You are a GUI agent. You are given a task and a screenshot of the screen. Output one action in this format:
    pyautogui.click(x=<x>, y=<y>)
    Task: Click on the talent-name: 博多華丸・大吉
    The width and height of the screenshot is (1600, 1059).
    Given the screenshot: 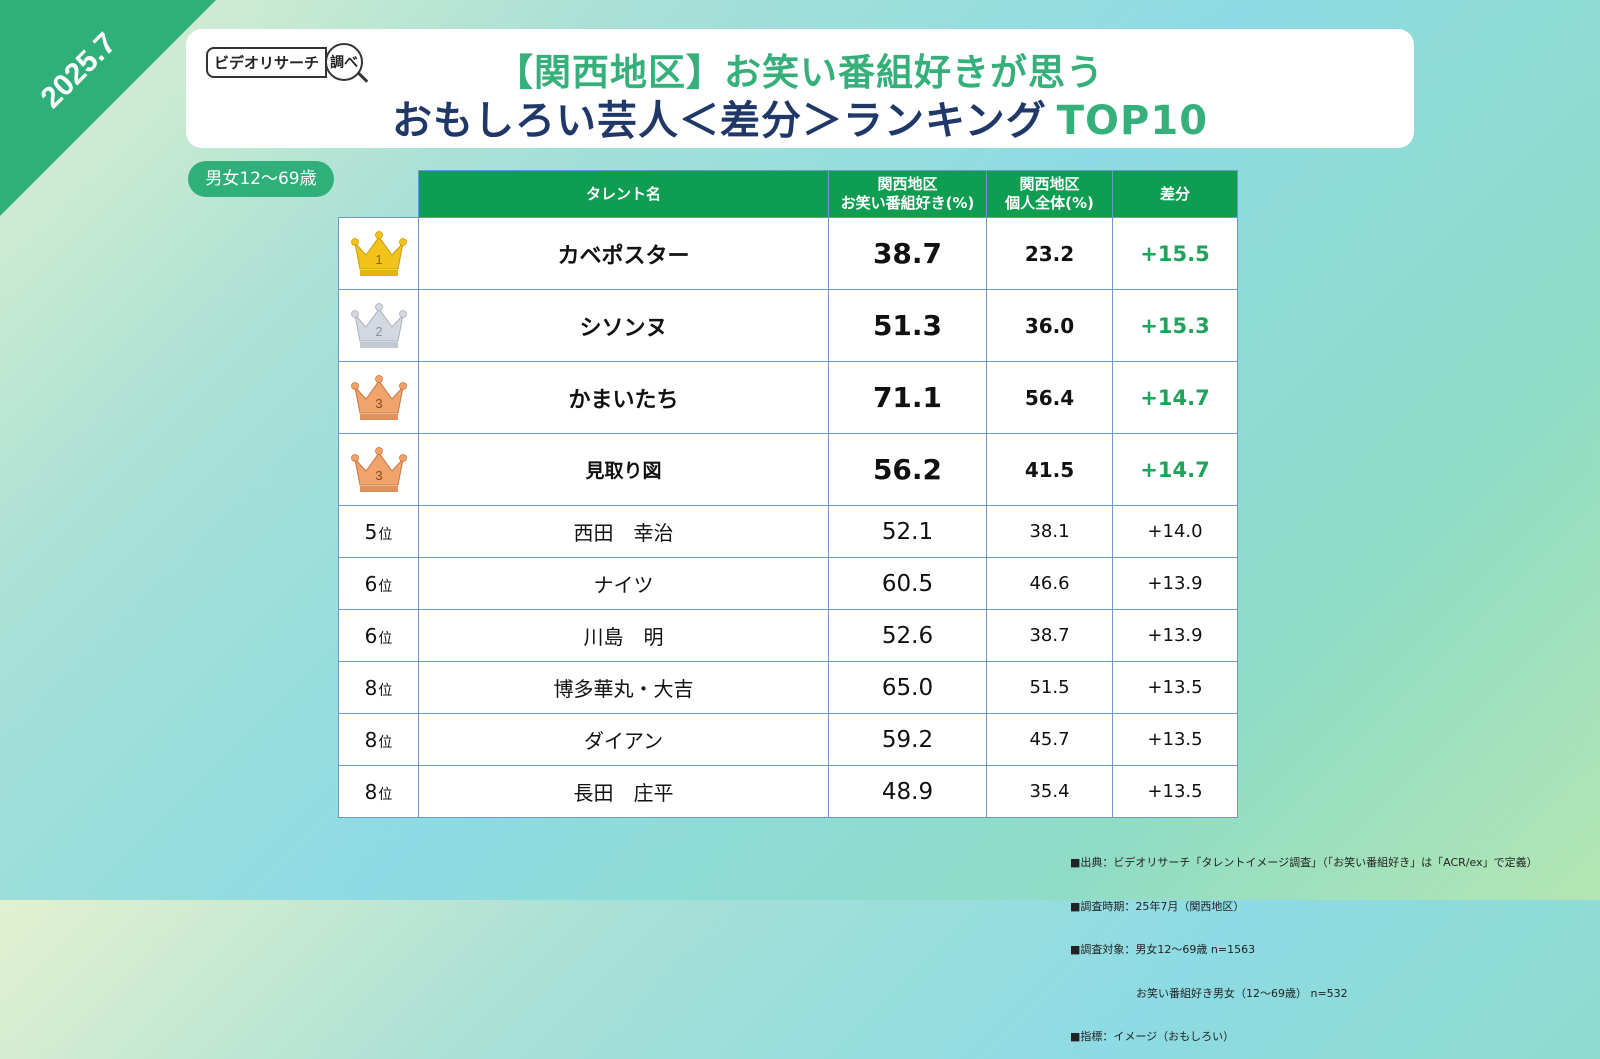 What is the action you would take?
    pyautogui.click(x=623, y=687)
    